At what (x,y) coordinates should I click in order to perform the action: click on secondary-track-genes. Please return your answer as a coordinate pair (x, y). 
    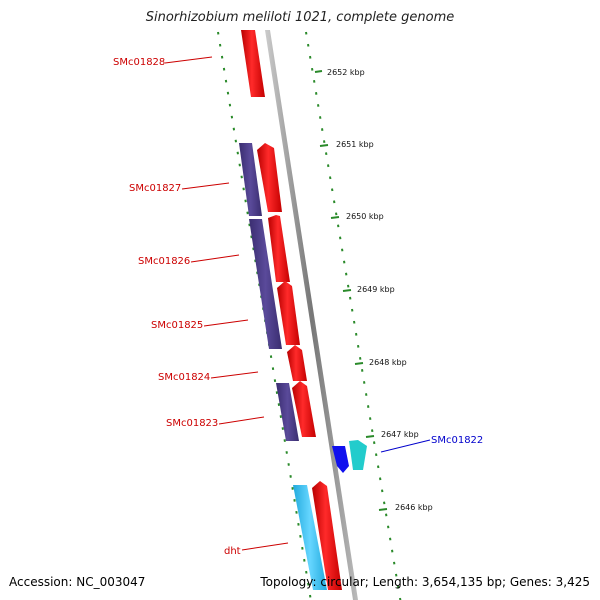
    Looking at the image, I should click on (349, 456).